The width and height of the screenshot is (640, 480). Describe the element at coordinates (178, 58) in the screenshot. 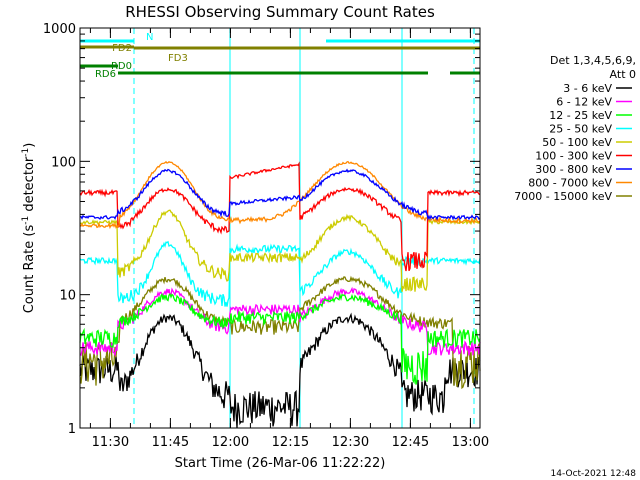

I see `flag-label-fd3: FD3` at that location.